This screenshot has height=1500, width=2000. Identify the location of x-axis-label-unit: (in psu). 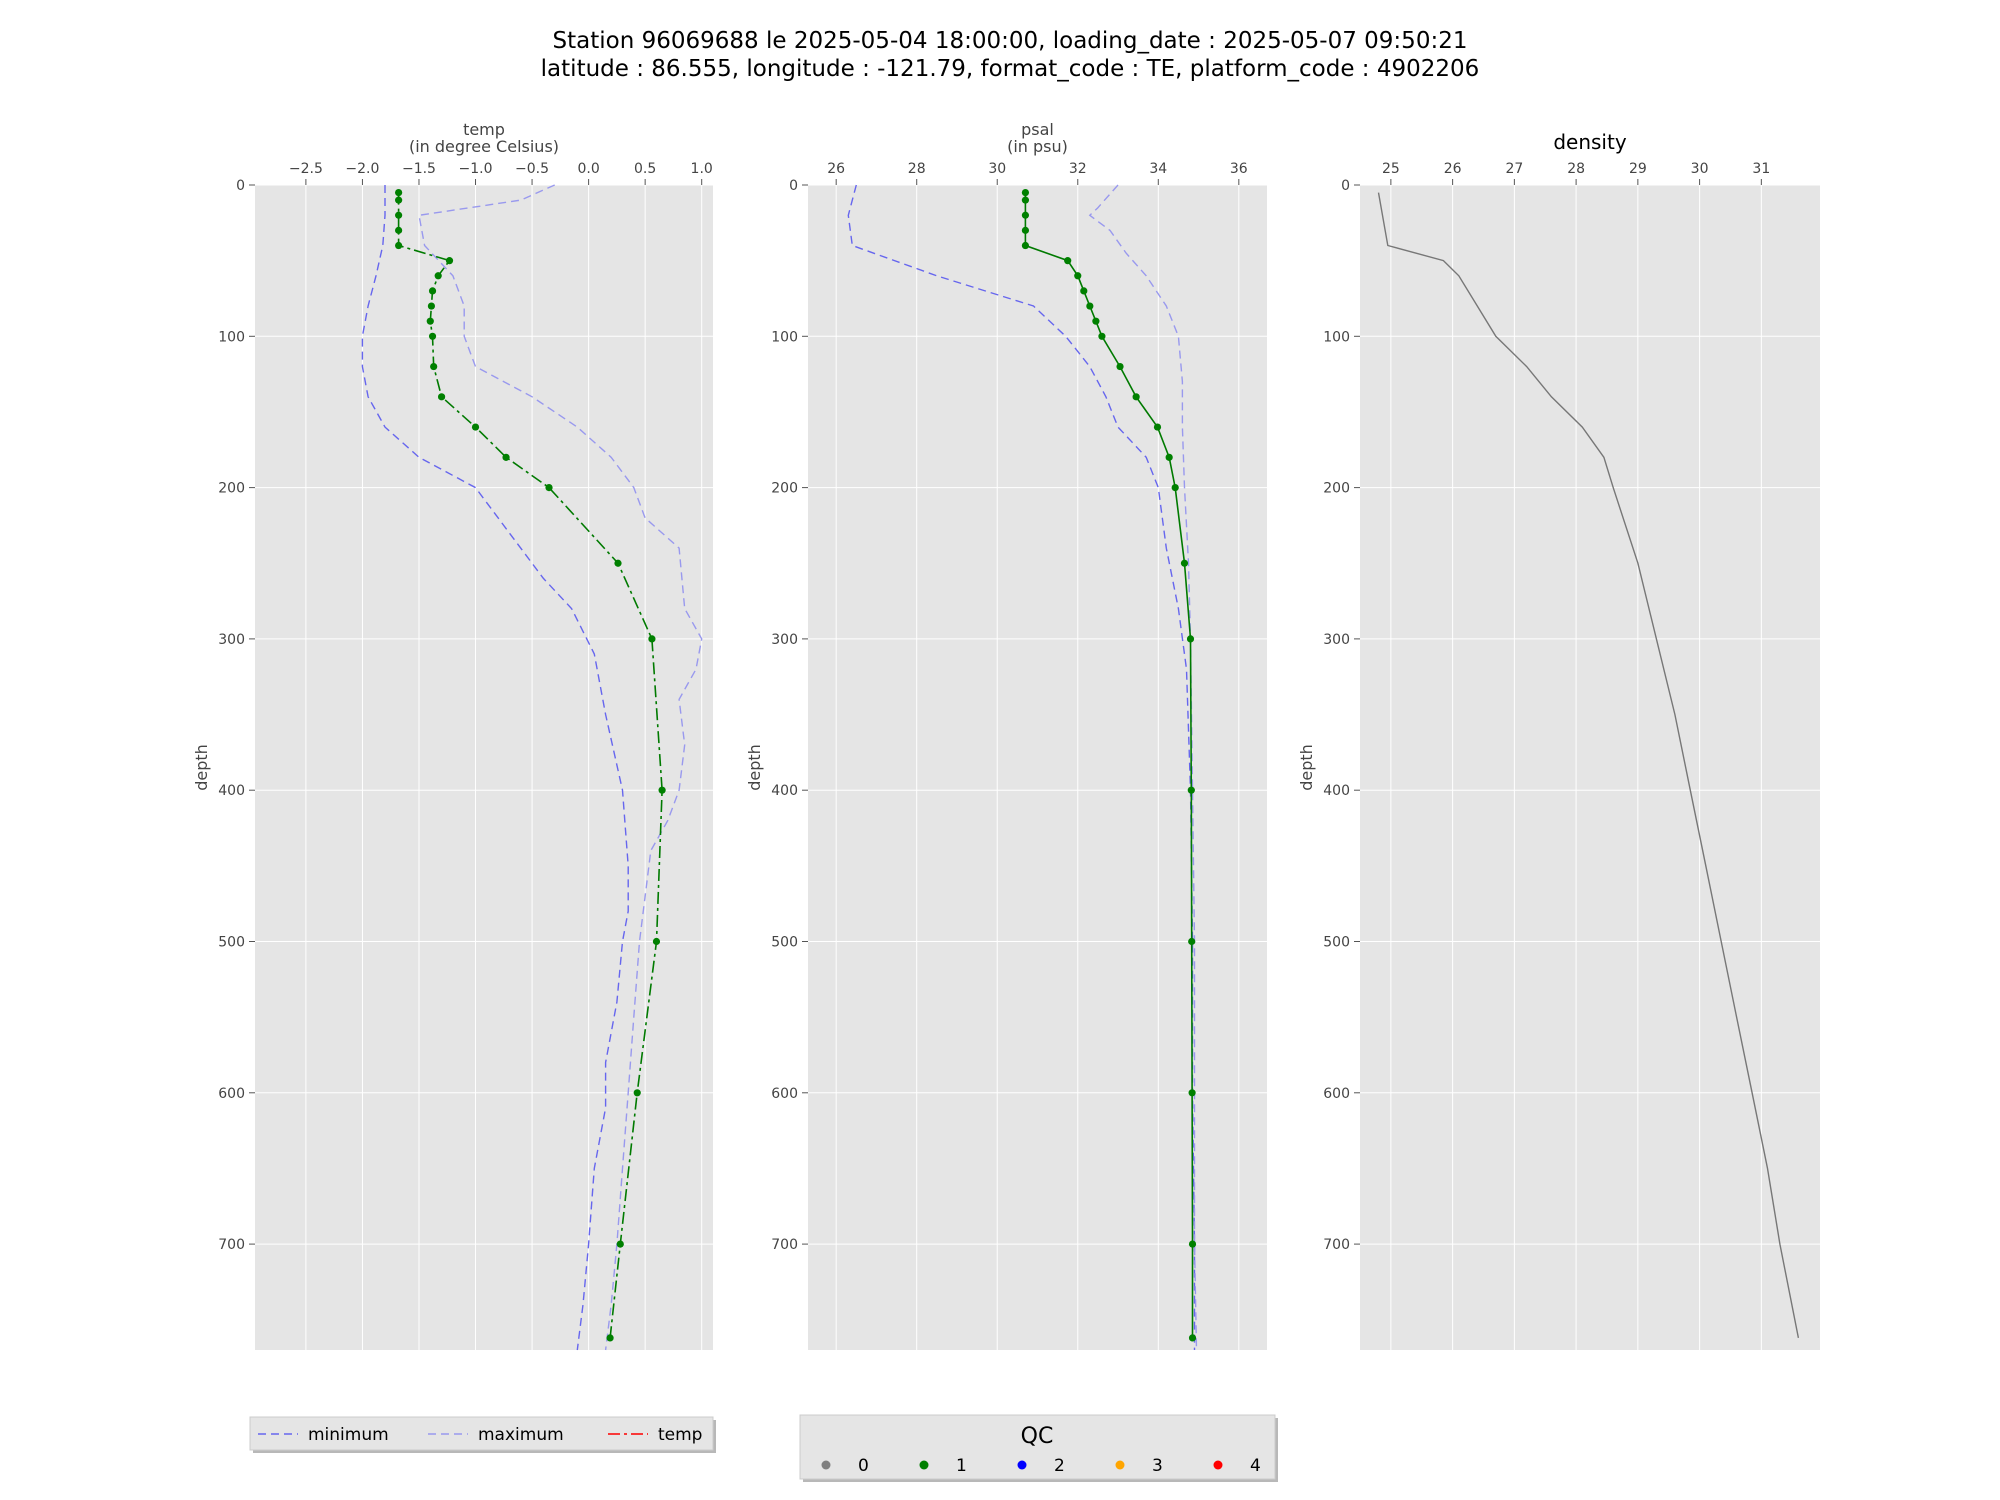
(1037, 146).